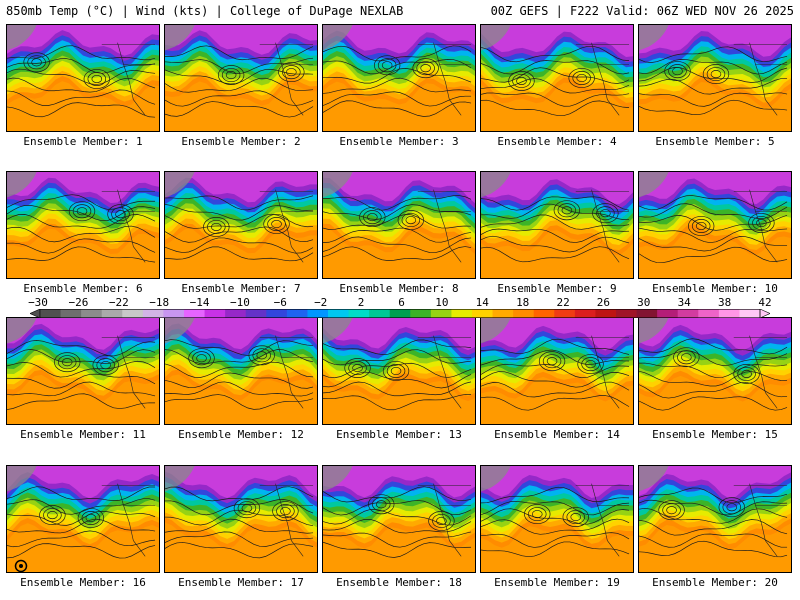  I want to click on colorbar-tick-label: 6, so click(401, 302).